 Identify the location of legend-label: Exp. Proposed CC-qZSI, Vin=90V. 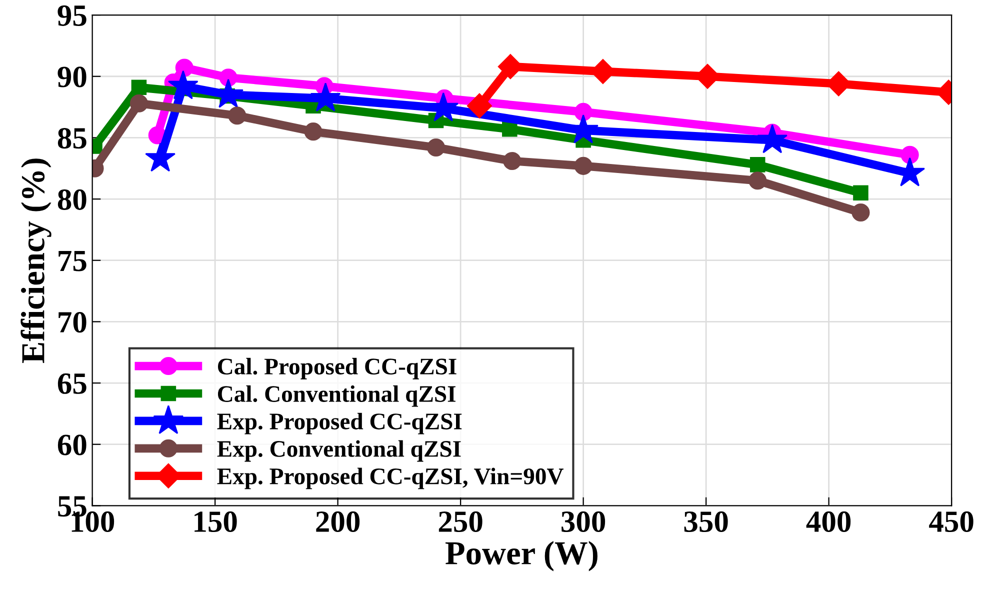
(390, 479).